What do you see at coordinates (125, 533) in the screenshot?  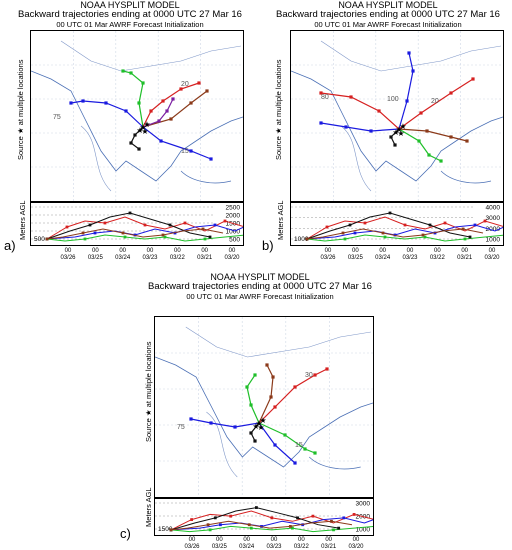 I see `panel-letter: c)` at bounding box center [125, 533].